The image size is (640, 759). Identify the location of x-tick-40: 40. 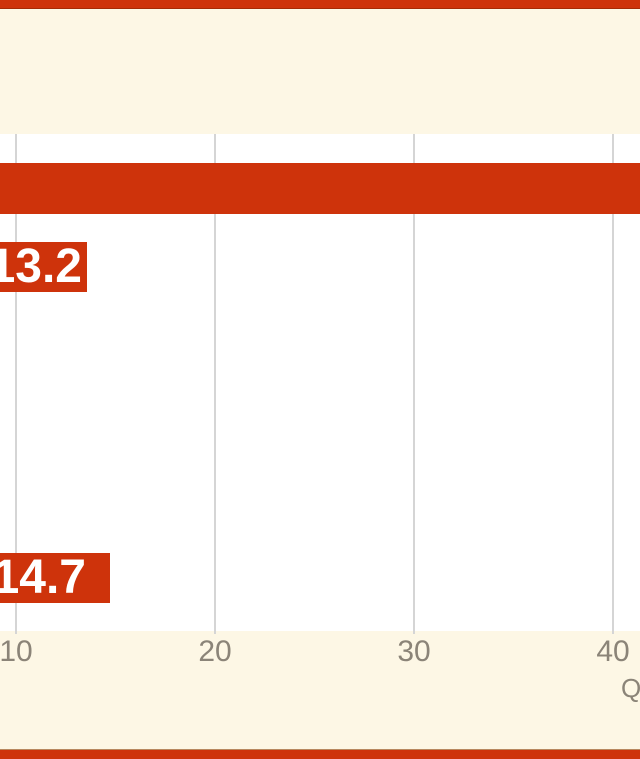
(613, 651).